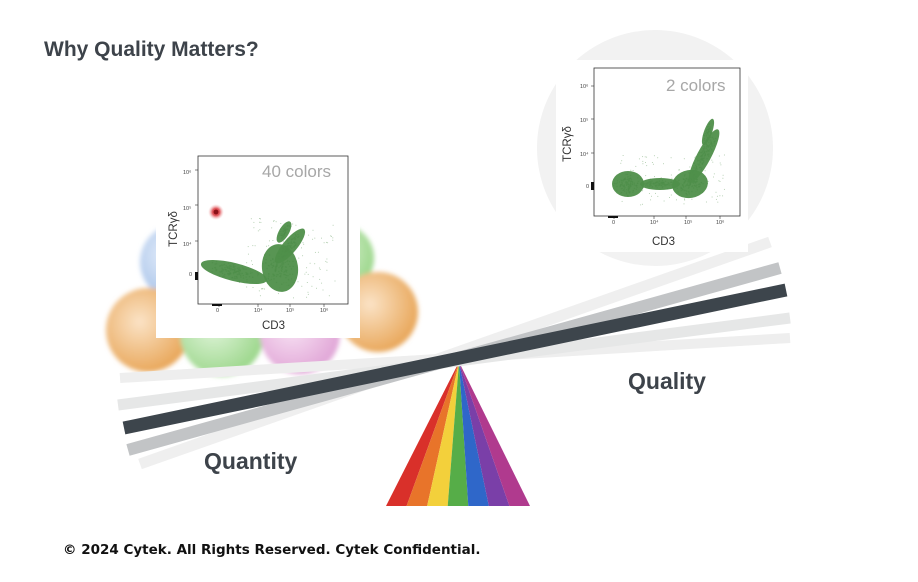  What do you see at coordinates (664, 242) in the screenshot?
I see `x-axis-label: CD3` at bounding box center [664, 242].